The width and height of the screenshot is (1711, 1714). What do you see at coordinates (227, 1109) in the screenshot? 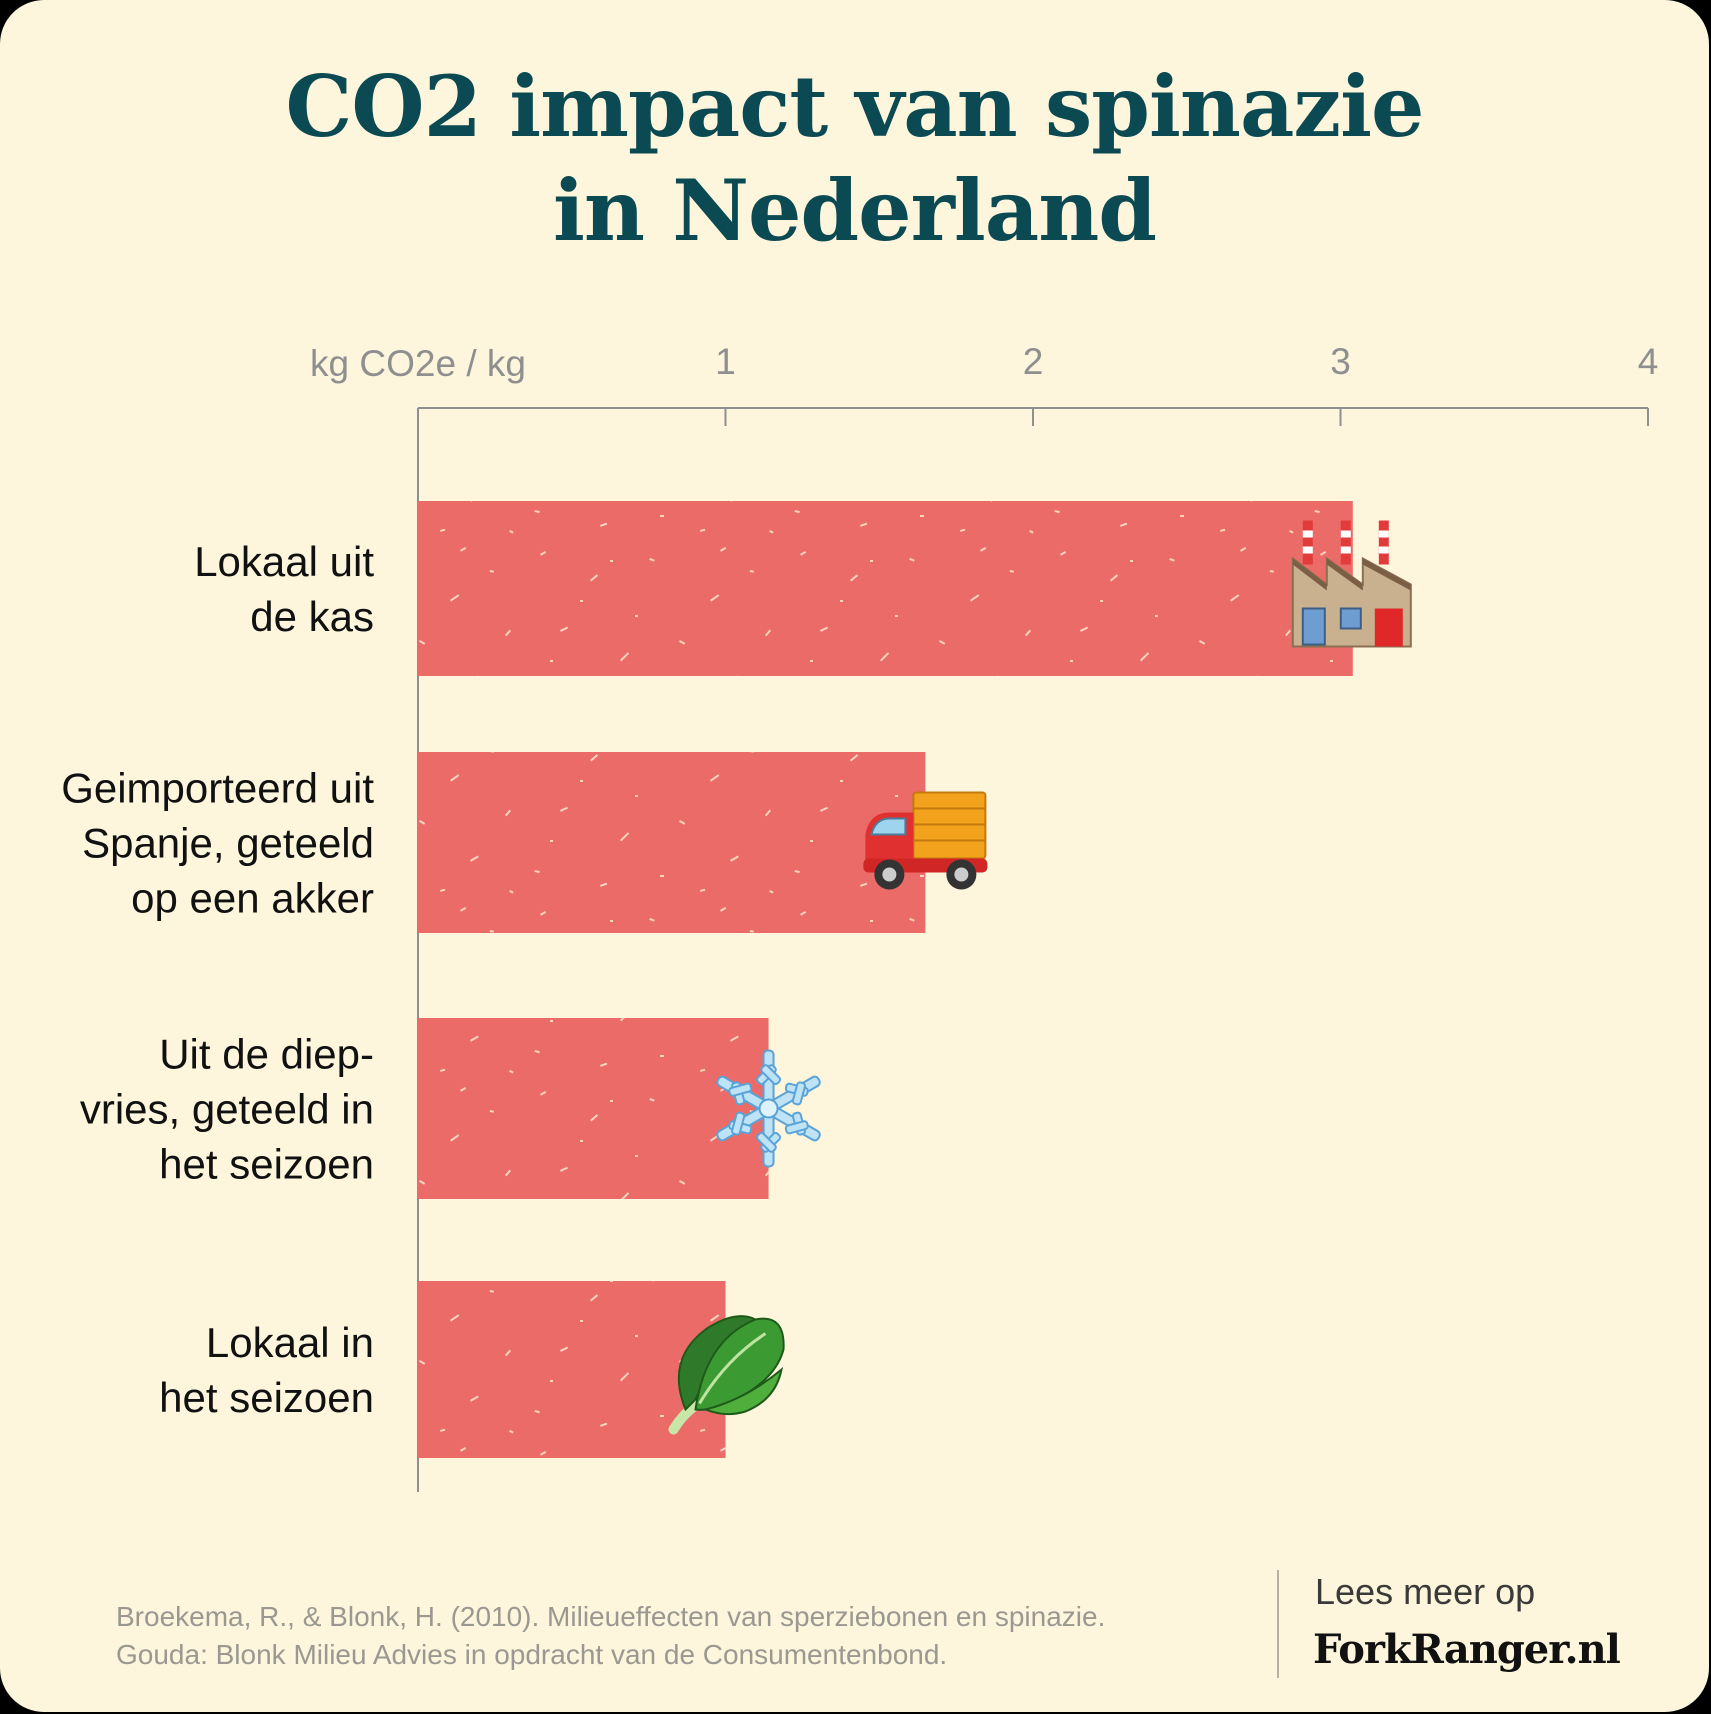
I see `category-label-3: Uit de diep-vries, geteeld in het seizoen` at bounding box center [227, 1109].